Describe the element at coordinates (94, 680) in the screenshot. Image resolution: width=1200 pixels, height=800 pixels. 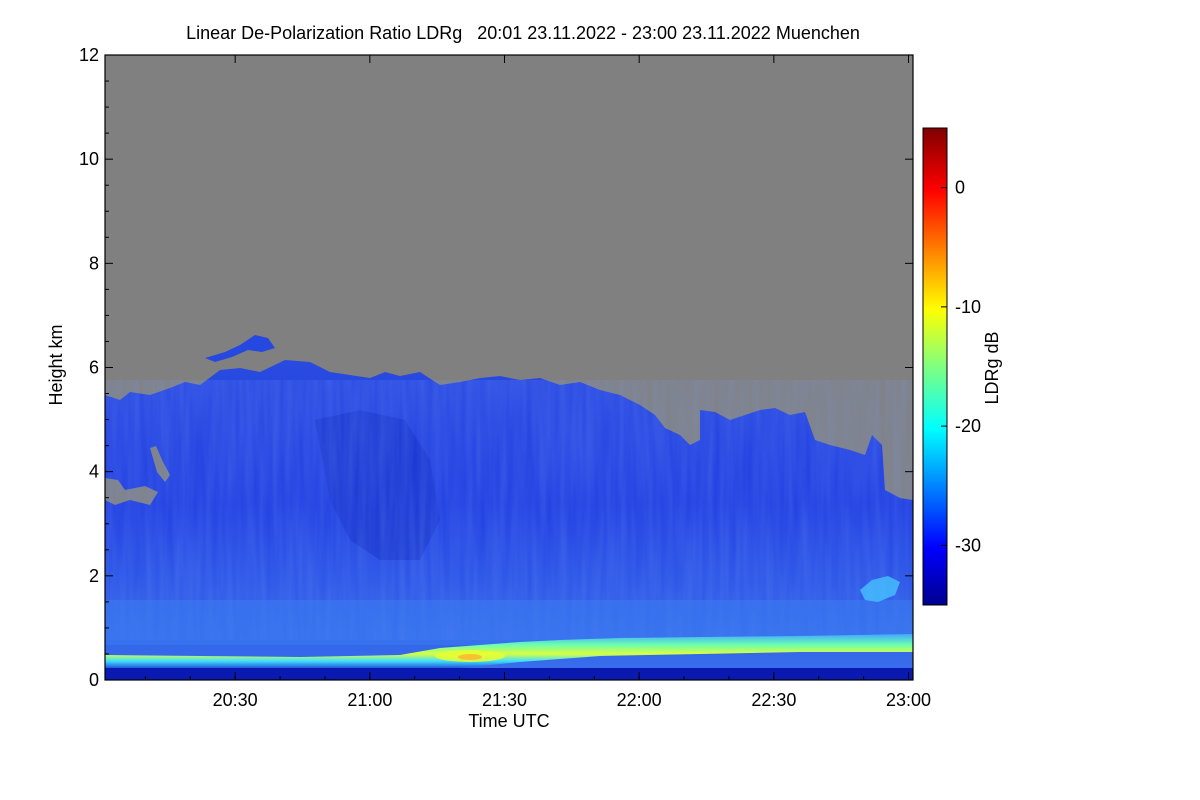
I see `y-tick-label: 0` at that location.